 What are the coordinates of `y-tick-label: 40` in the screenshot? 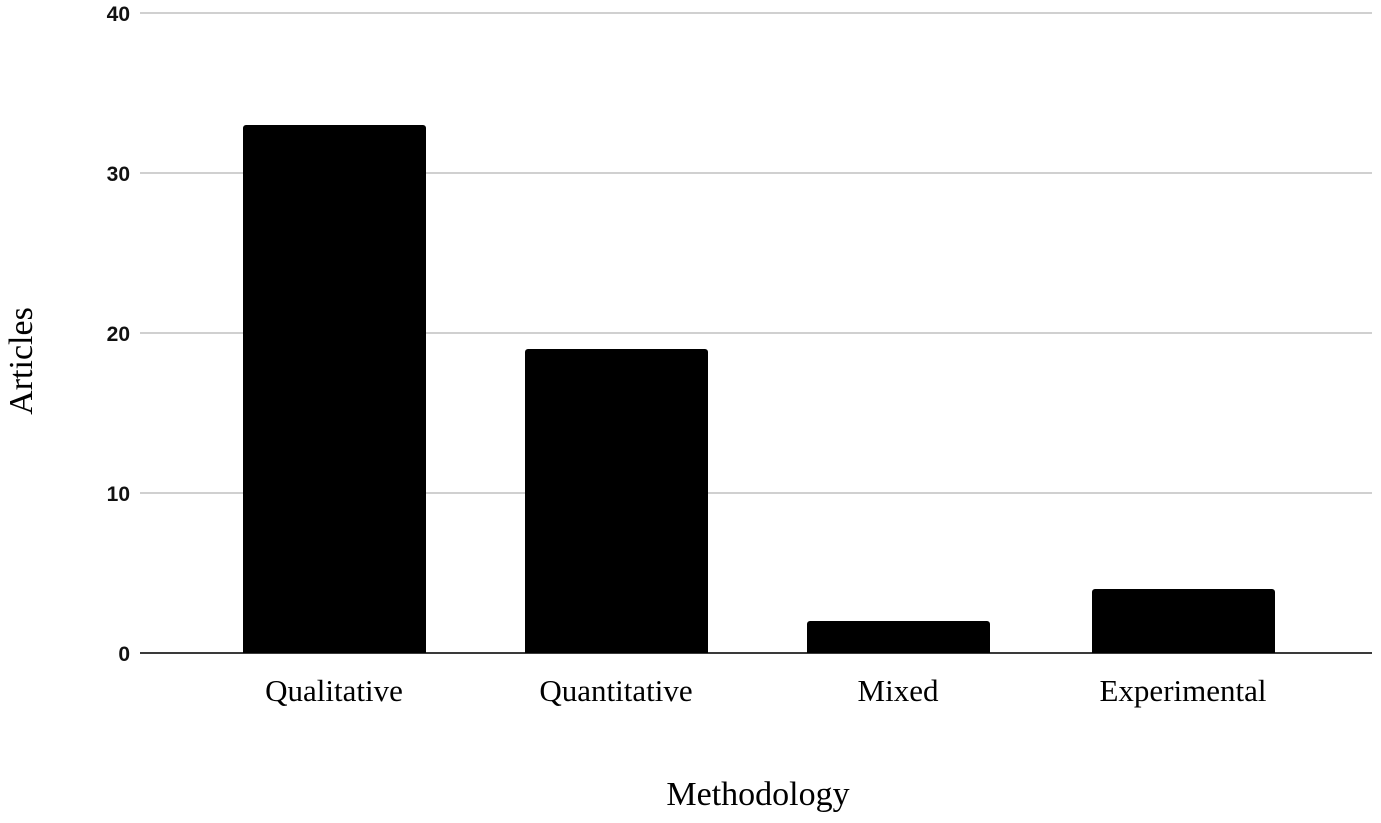 It's located at (118, 14).